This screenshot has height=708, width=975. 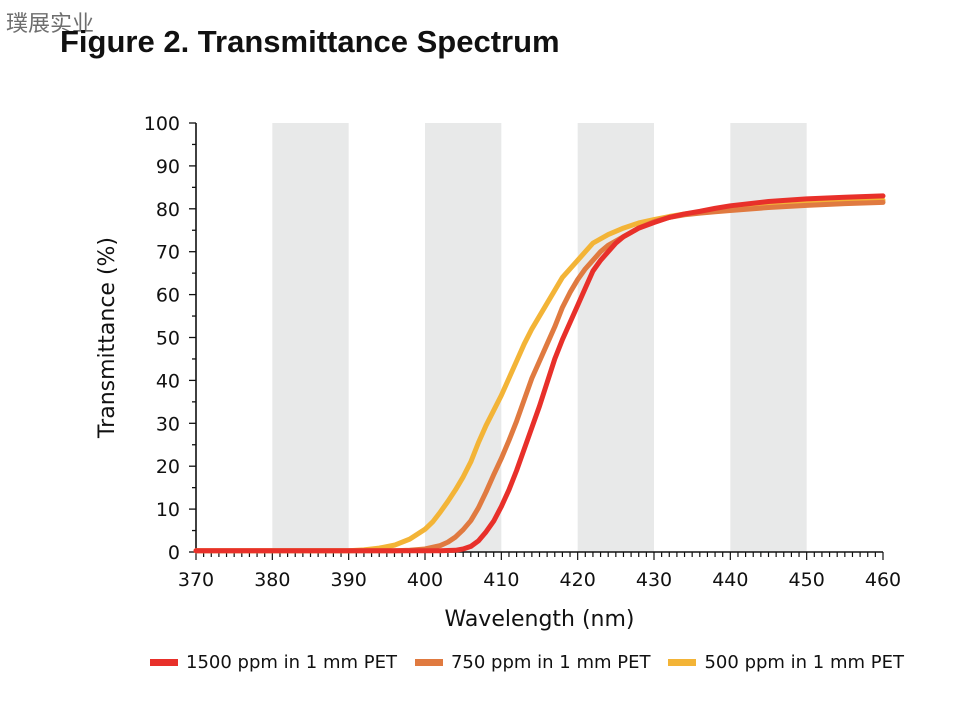 What do you see at coordinates (168, 467) in the screenshot?
I see `y-tick-label: 20` at bounding box center [168, 467].